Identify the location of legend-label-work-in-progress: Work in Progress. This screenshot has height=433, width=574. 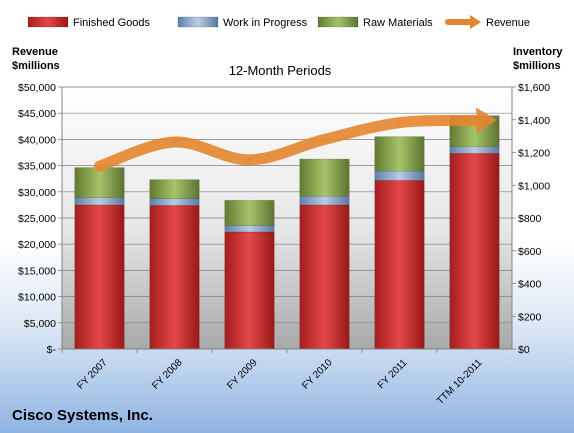
(265, 23).